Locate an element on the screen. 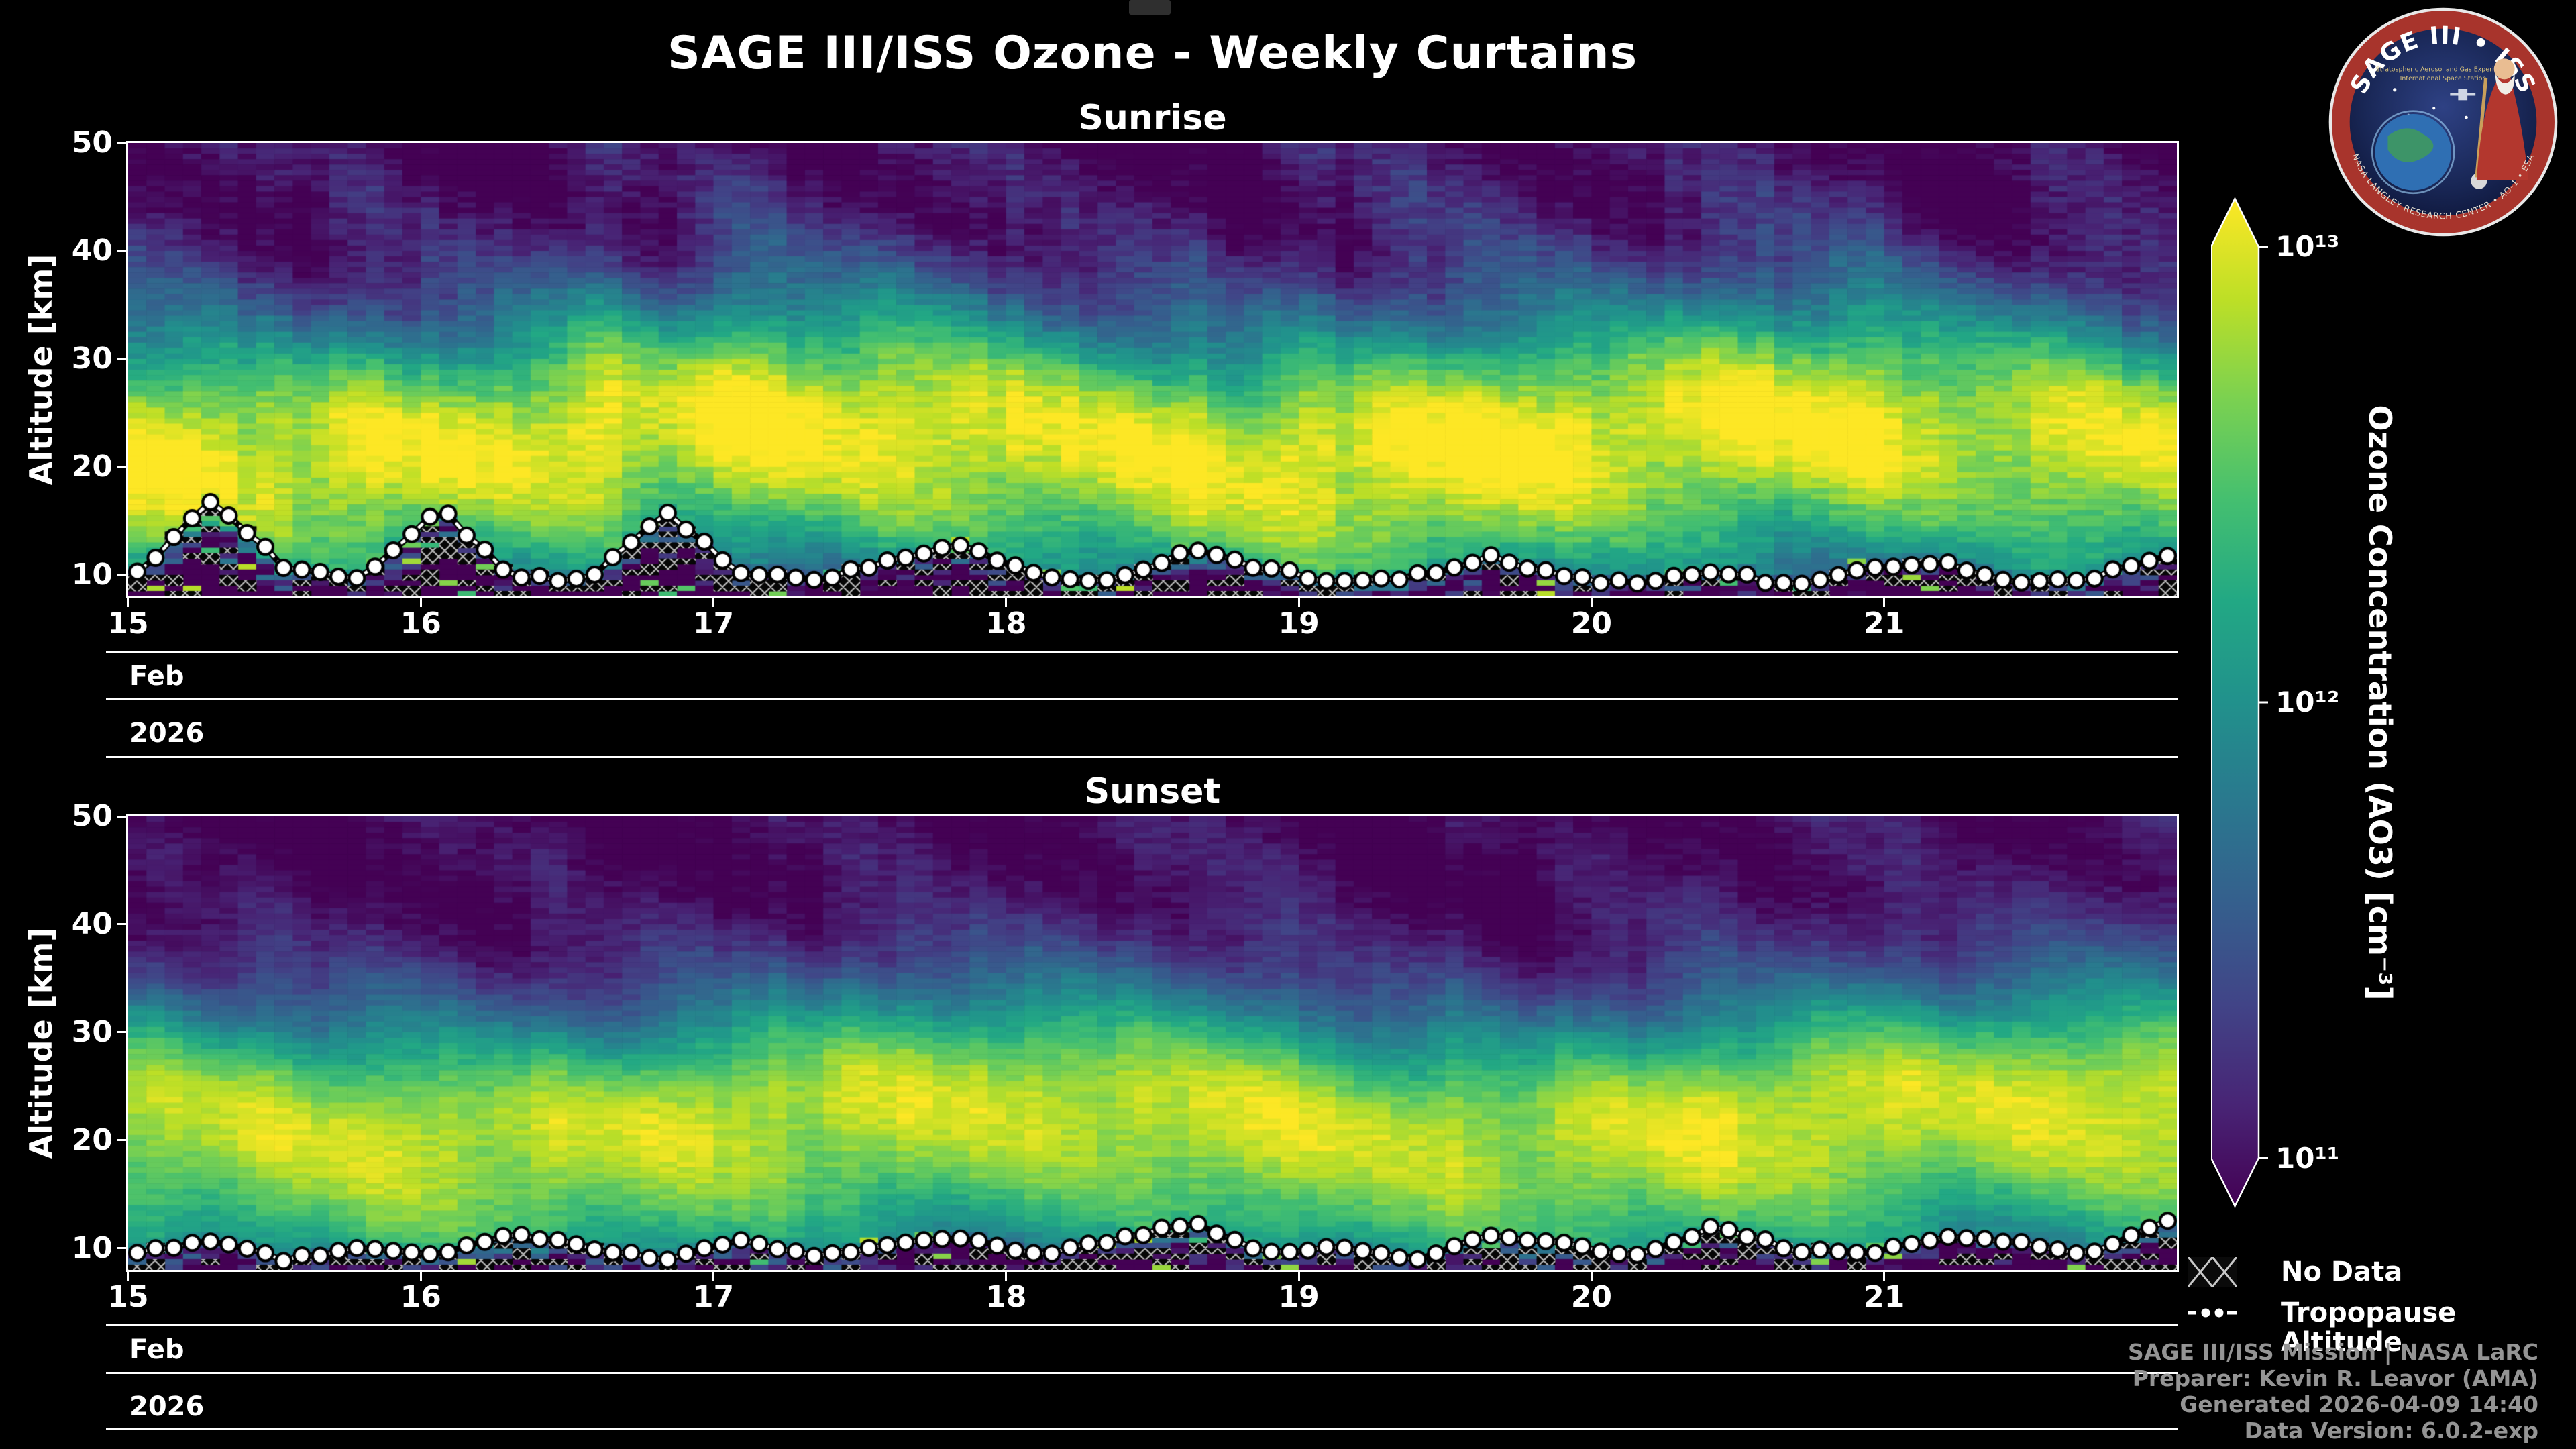 The image size is (2576, 1449). iss-silhouette-icon is located at coordinates (2463, 95).